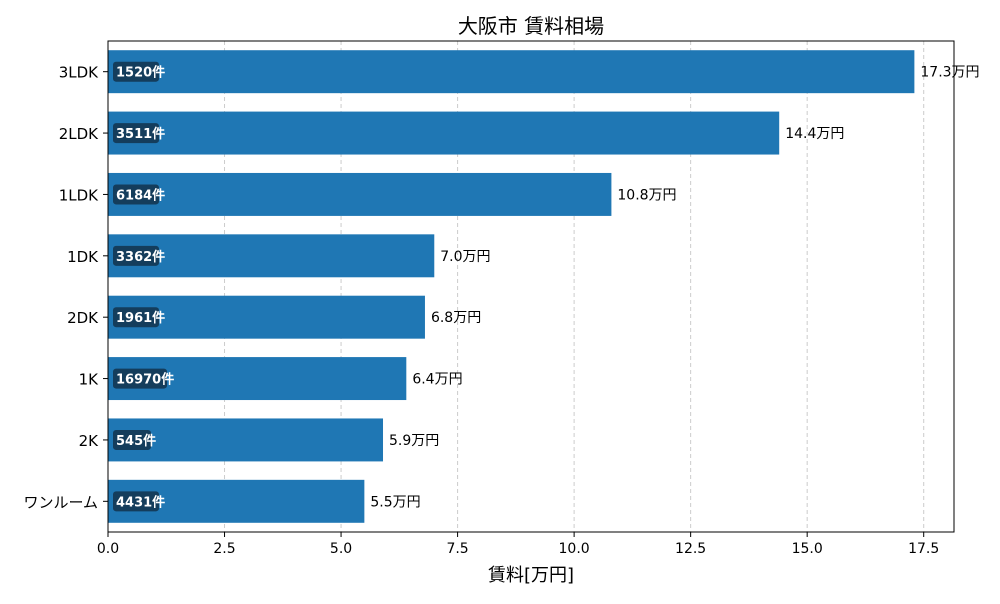 The height and width of the screenshot is (604, 1000). I want to click on x-tick-label: 17.5, so click(923, 549).